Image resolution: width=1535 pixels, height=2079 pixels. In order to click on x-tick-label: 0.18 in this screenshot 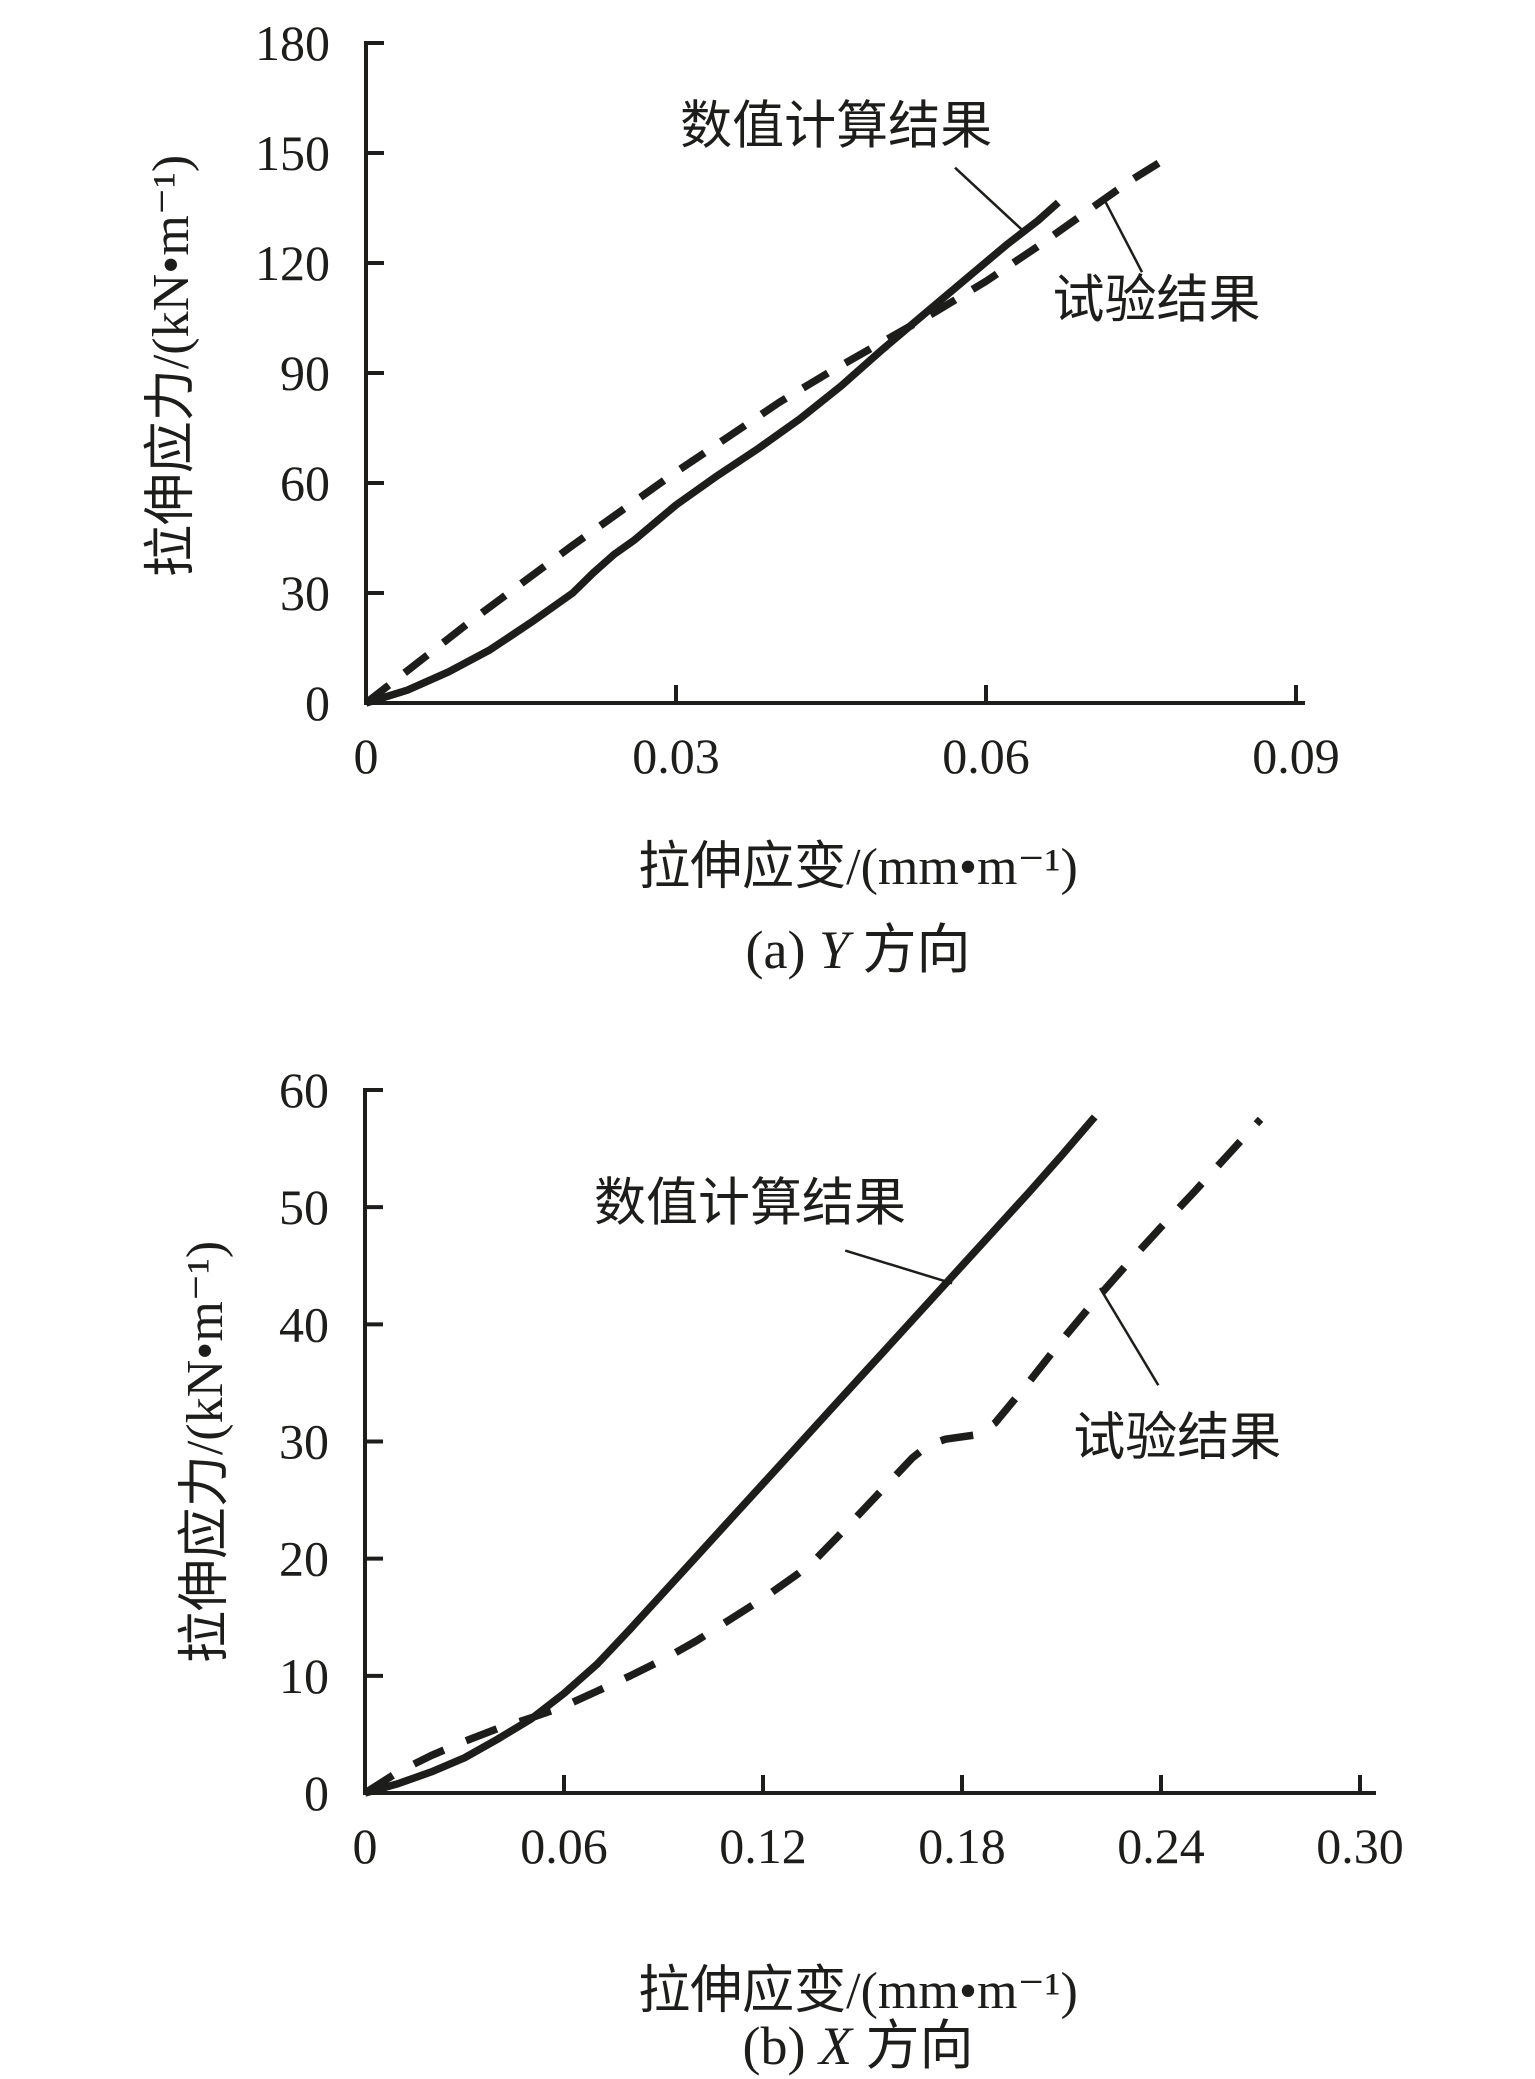, I will do `click(962, 1846)`.